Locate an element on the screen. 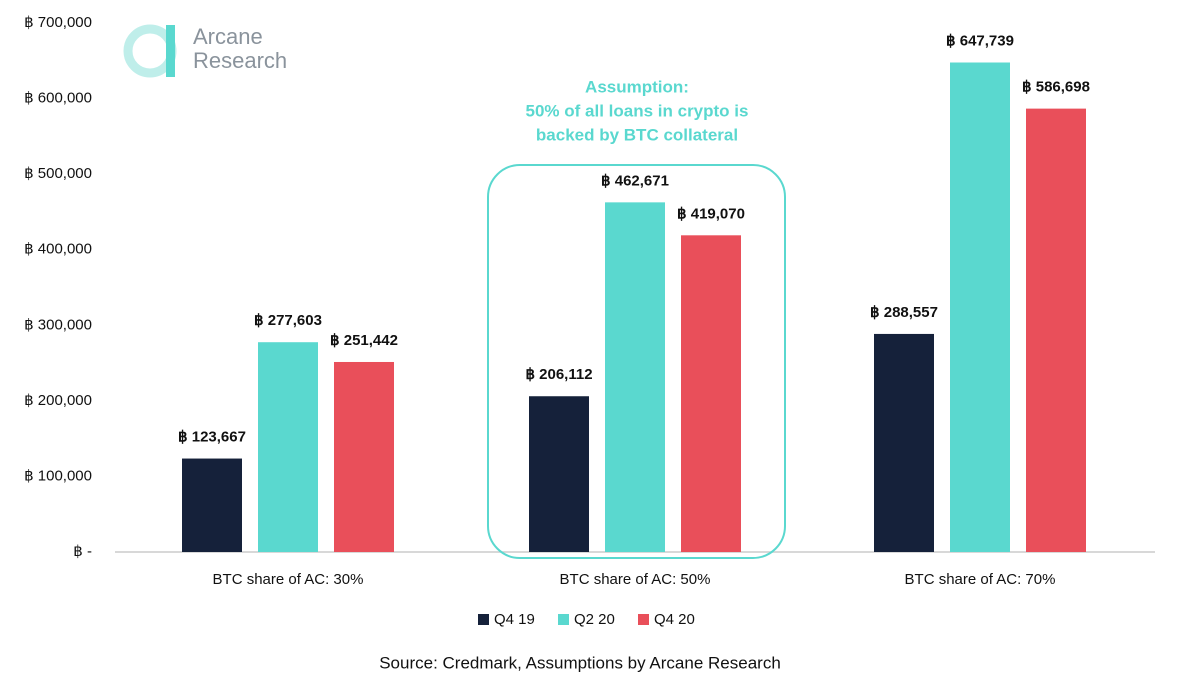 The width and height of the screenshot is (1186, 680). value-label: ฿ 647,739 is located at coordinates (980, 40).